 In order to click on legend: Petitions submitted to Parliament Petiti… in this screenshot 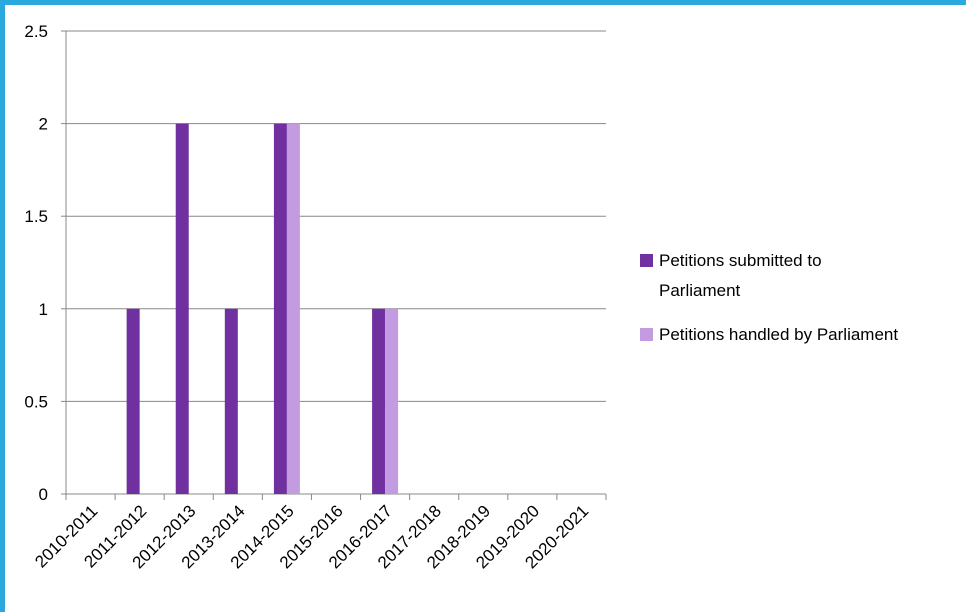, I will do `click(769, 297)`.